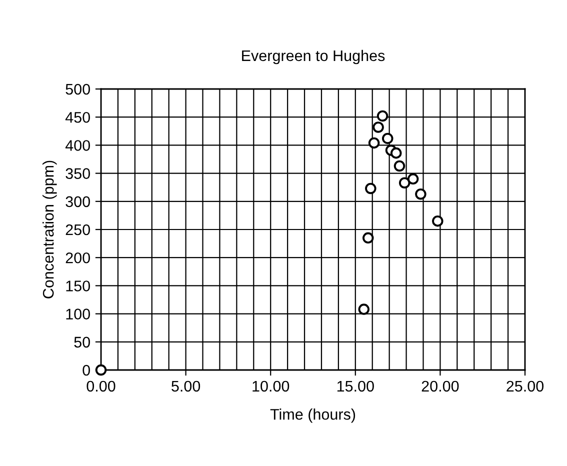  Describe the element at coordinates (186, 386) in the screenshot. I see `x-tick-label: 5.00` at that location.